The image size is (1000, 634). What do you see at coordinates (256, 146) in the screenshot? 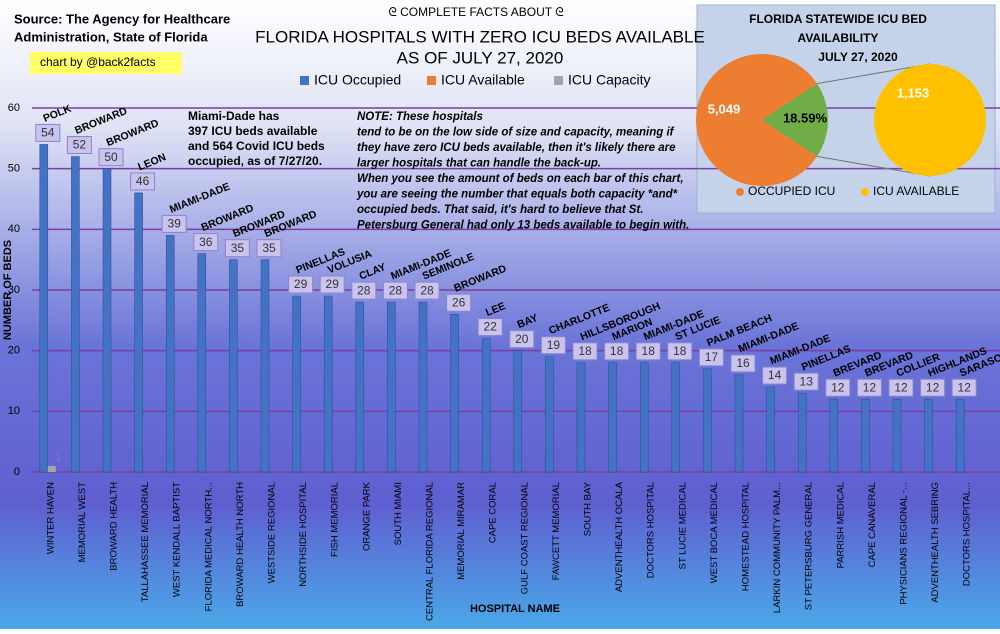
I see `miami-note: and 564 Covid ICU beds` at bounding box center [256, 146].